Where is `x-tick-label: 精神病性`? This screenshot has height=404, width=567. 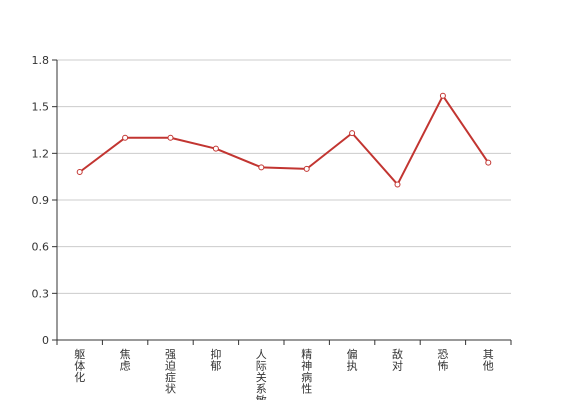 x-tick-label: 精神病性 is located at coordinates (306, 372).